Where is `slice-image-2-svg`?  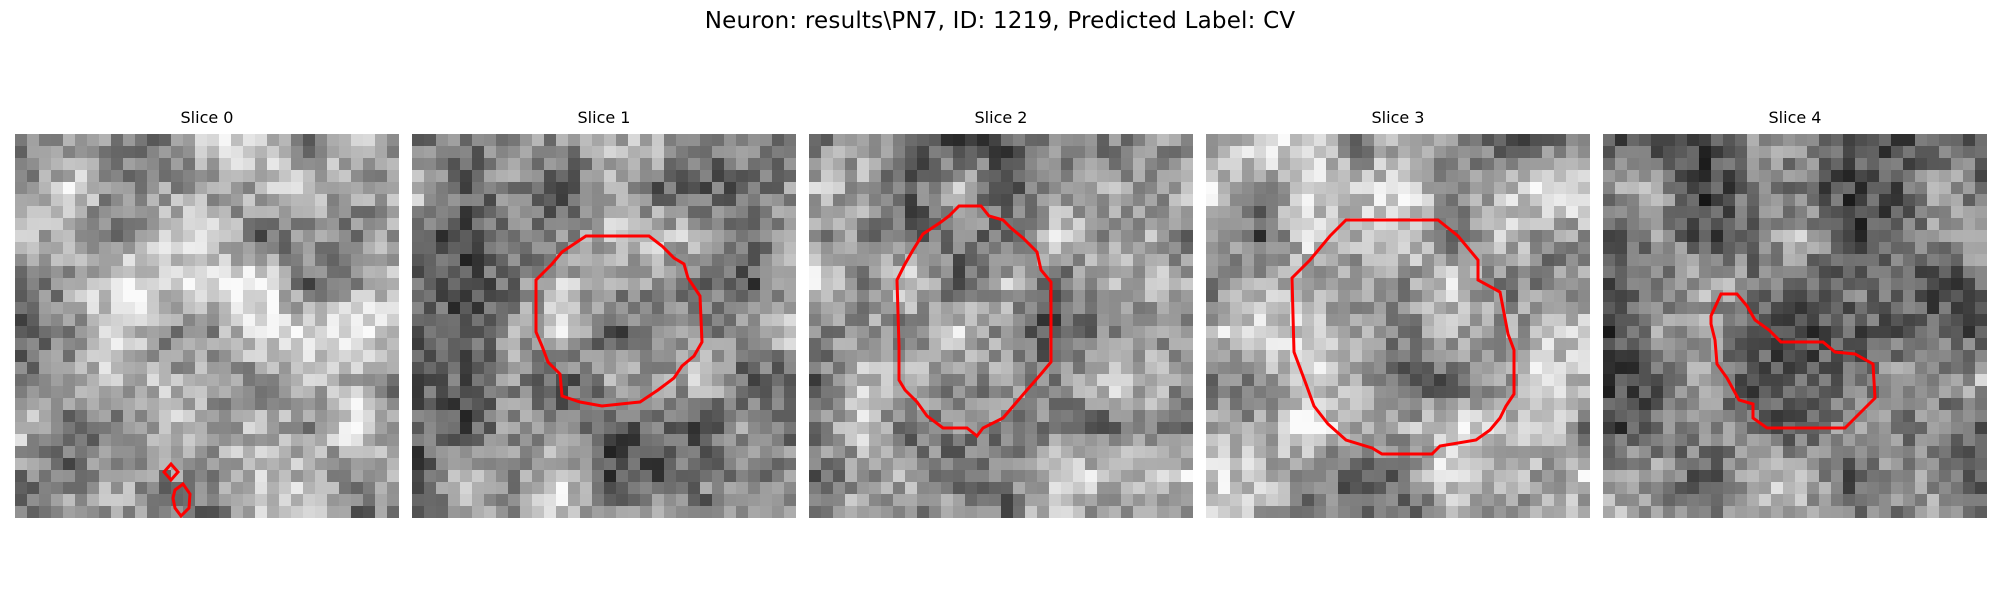 slice-image-2-svg is located at coordinates (1001, 326).